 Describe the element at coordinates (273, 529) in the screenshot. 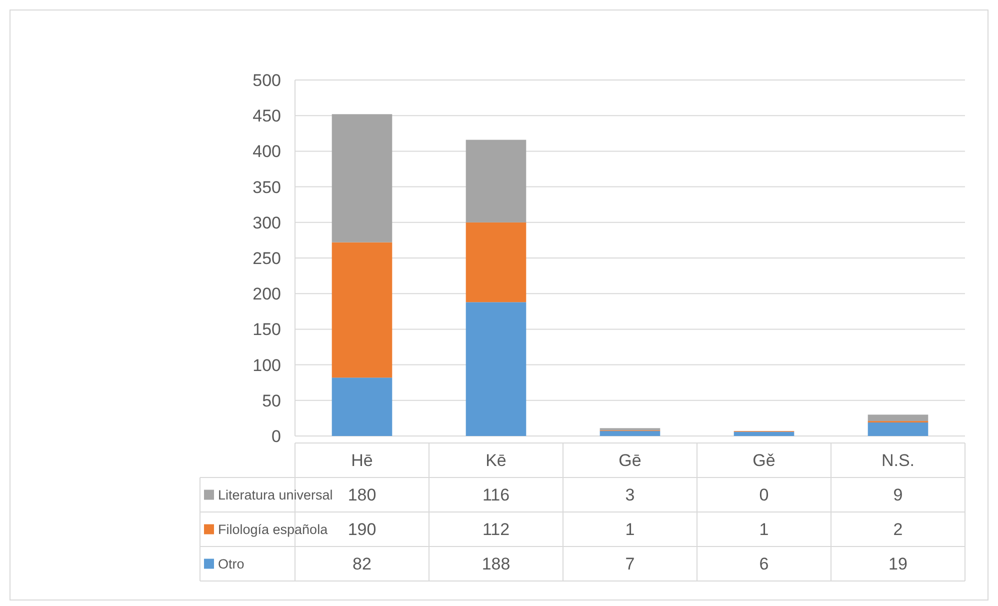

I see `legend-label: Filología española` at that location.